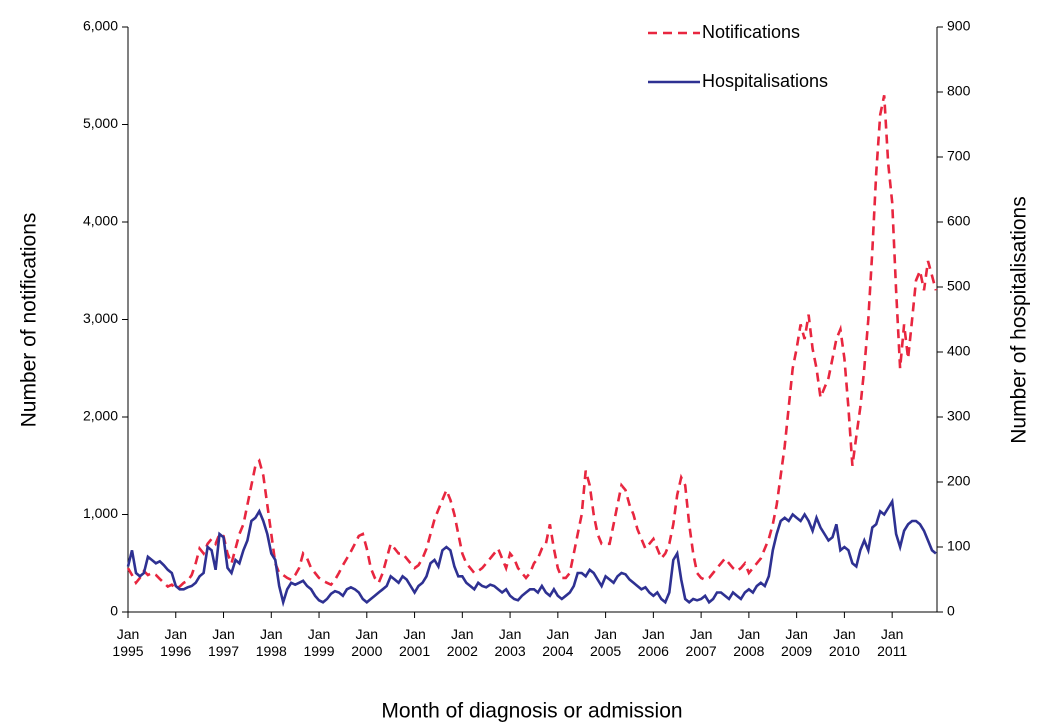  Describe the element at coordinates (606, 642) in the screenshot. I see `x-tick-label: Jan 2005` at that location.